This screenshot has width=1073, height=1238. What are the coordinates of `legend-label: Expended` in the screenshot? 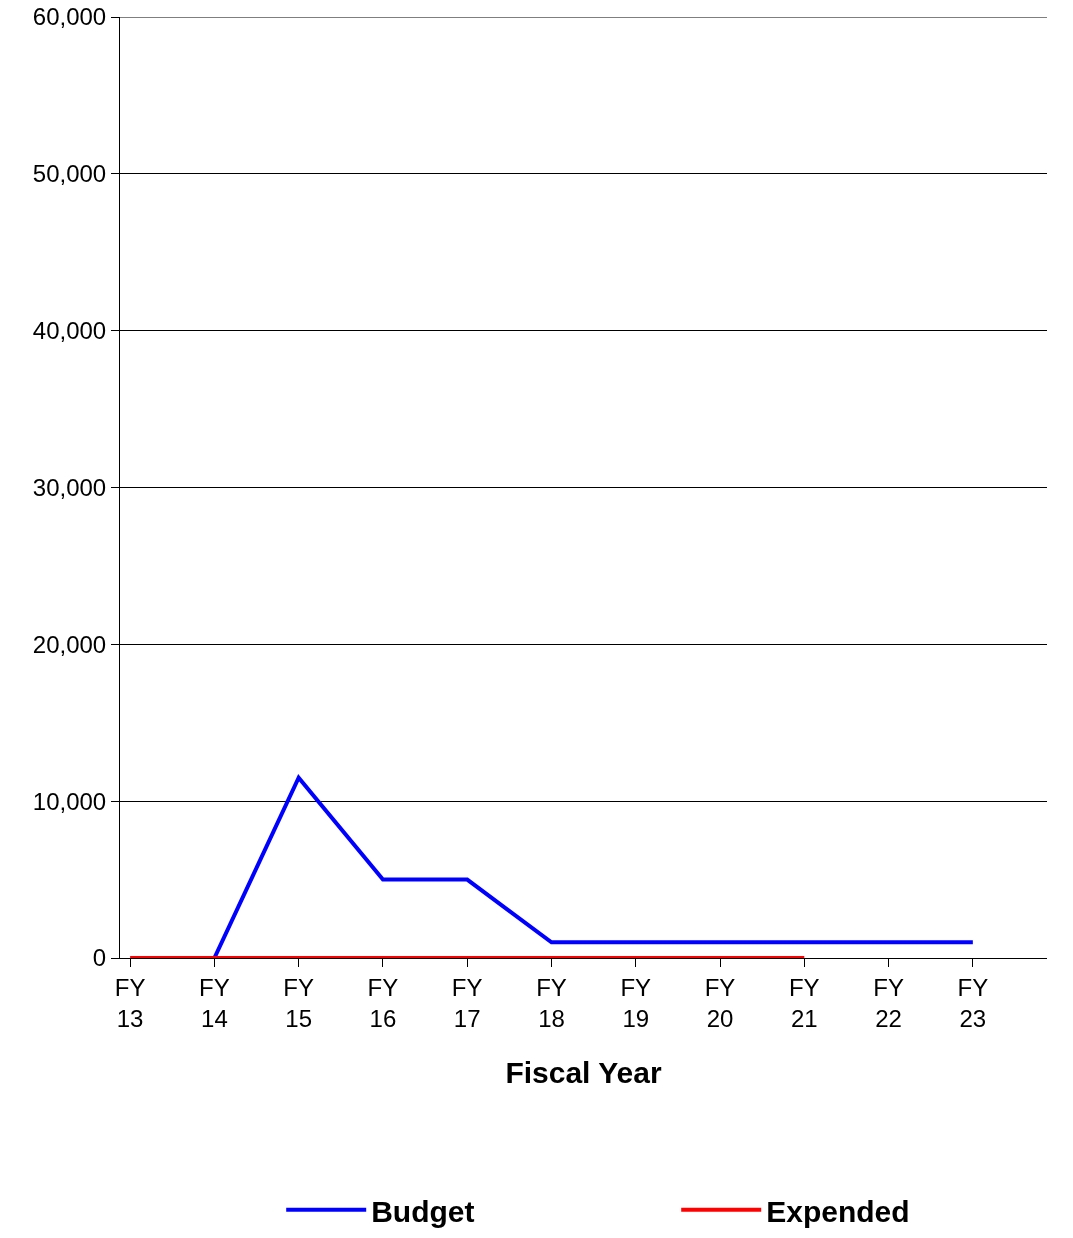 It's located at (838, 1211).